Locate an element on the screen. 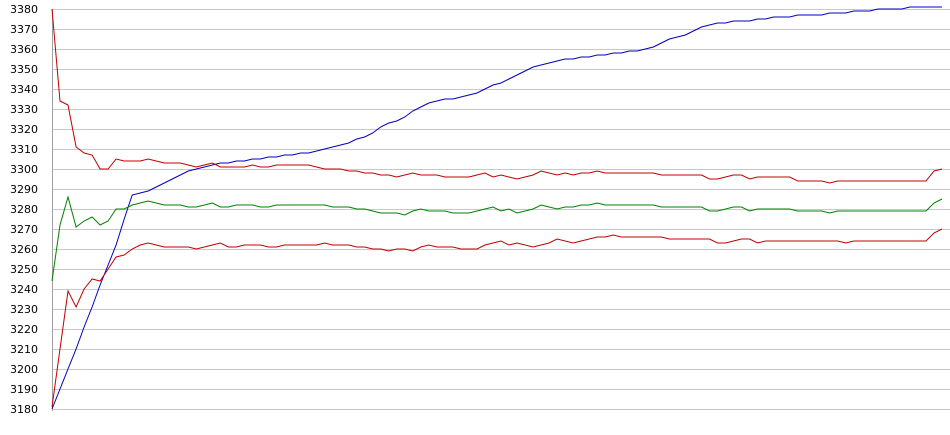 Image resolution: width=950 pixels, height=435 pixels. y-tick-label: 3320 is located at coordinates (24, 129).